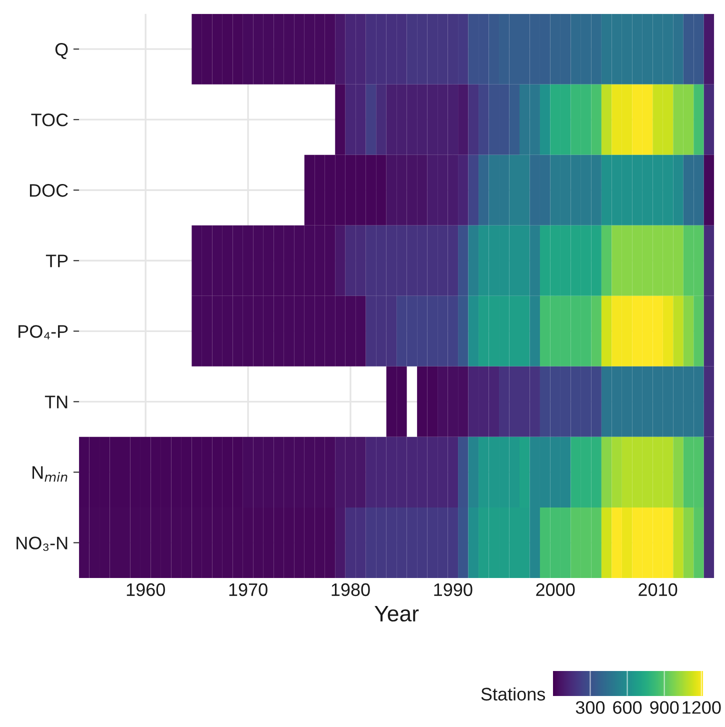  Describe the element at coordinates (555, 589) in the screenshot. I see `x-tick-label: 2000` at that location.